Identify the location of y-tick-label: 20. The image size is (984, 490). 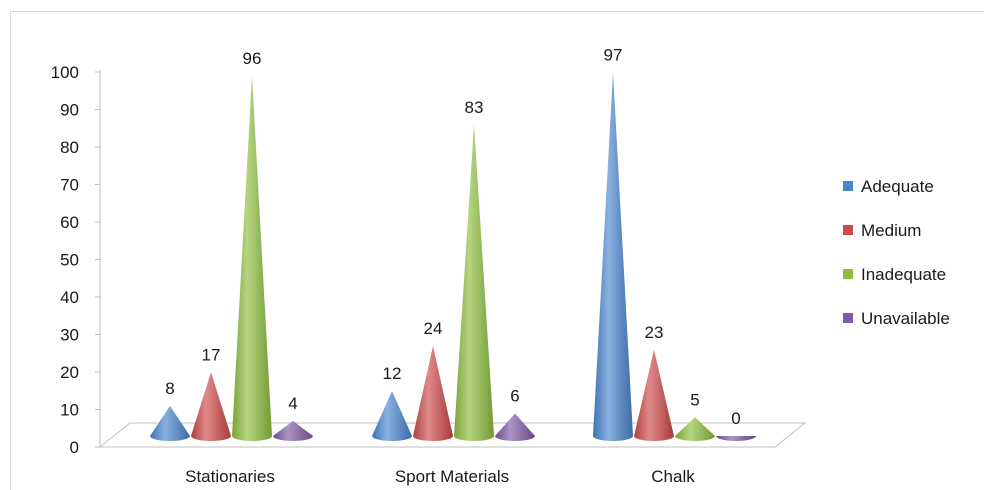
(69, 372).